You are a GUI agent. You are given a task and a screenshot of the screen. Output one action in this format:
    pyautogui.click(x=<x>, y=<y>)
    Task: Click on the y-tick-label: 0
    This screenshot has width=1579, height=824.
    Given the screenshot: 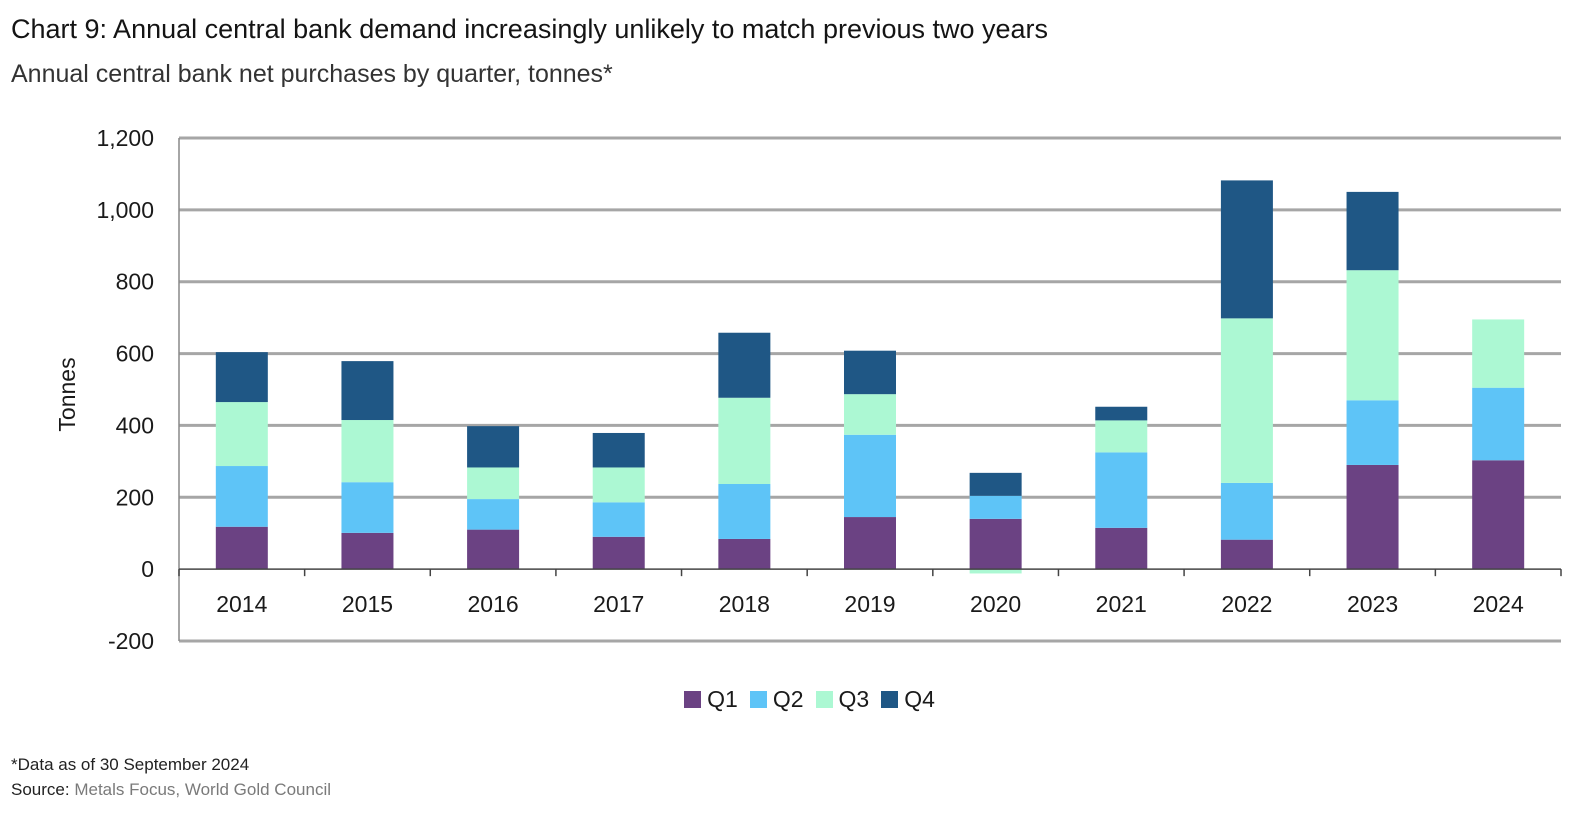 What is the action you would take?
    pyautogui.click(x=147, y=569)
    